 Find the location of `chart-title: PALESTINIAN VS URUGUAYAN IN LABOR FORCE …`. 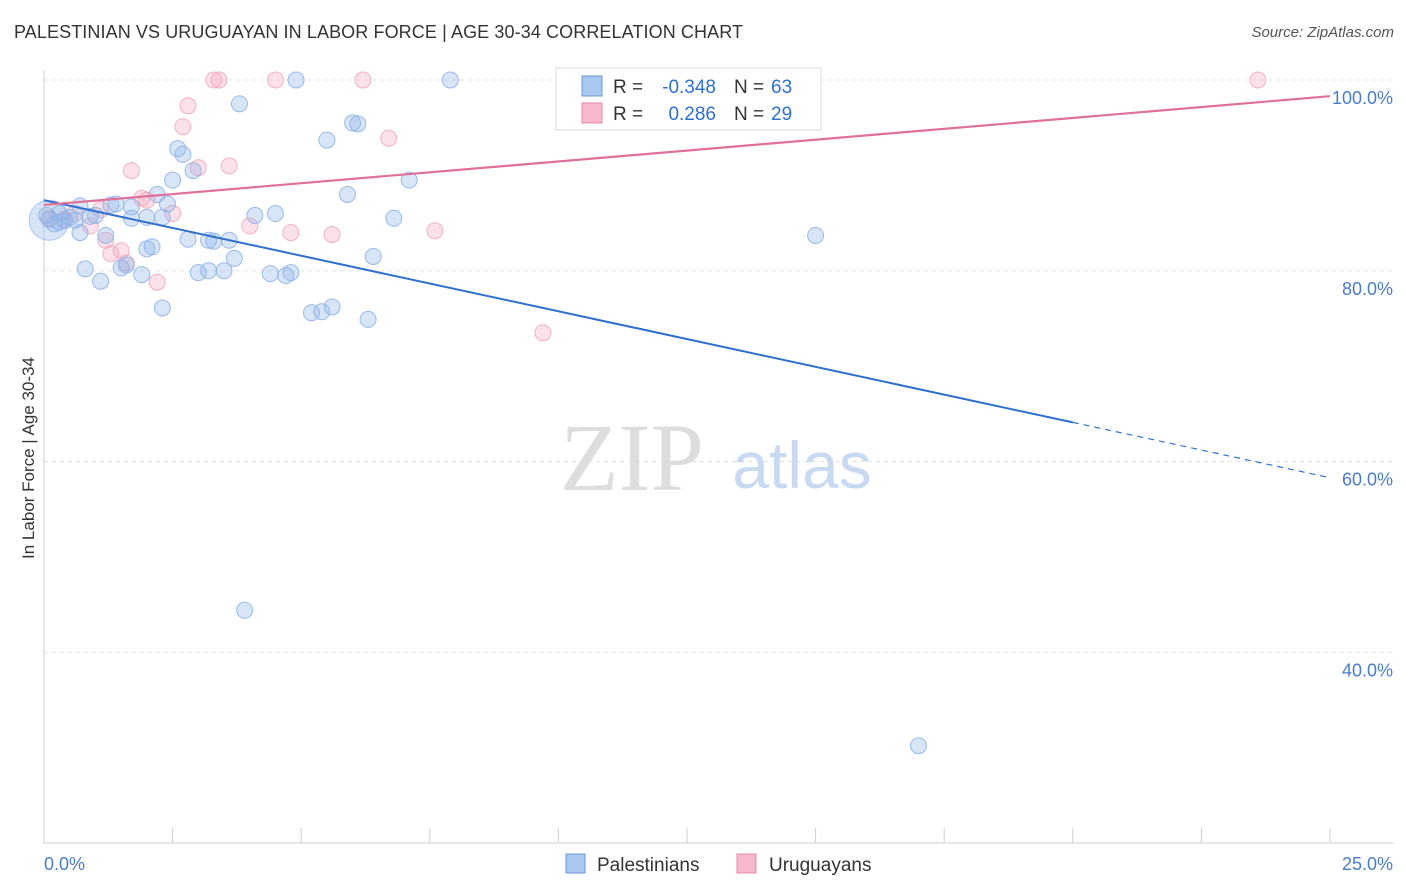

chart-title: PALESTINIAN VS URUGUAYAN IN LABOR FORCE … is located at coordinates (379, 32).